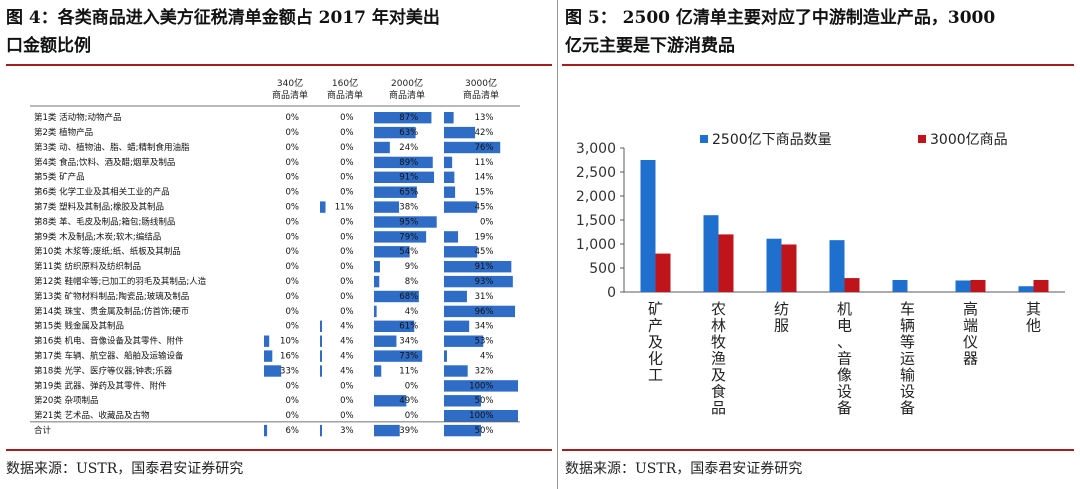  What do you see at coordinates (102, 192) in the screenshot?
I see `row-label: 第6类 化学工业及其相关工业的产品` at bounding box center [102, 192].